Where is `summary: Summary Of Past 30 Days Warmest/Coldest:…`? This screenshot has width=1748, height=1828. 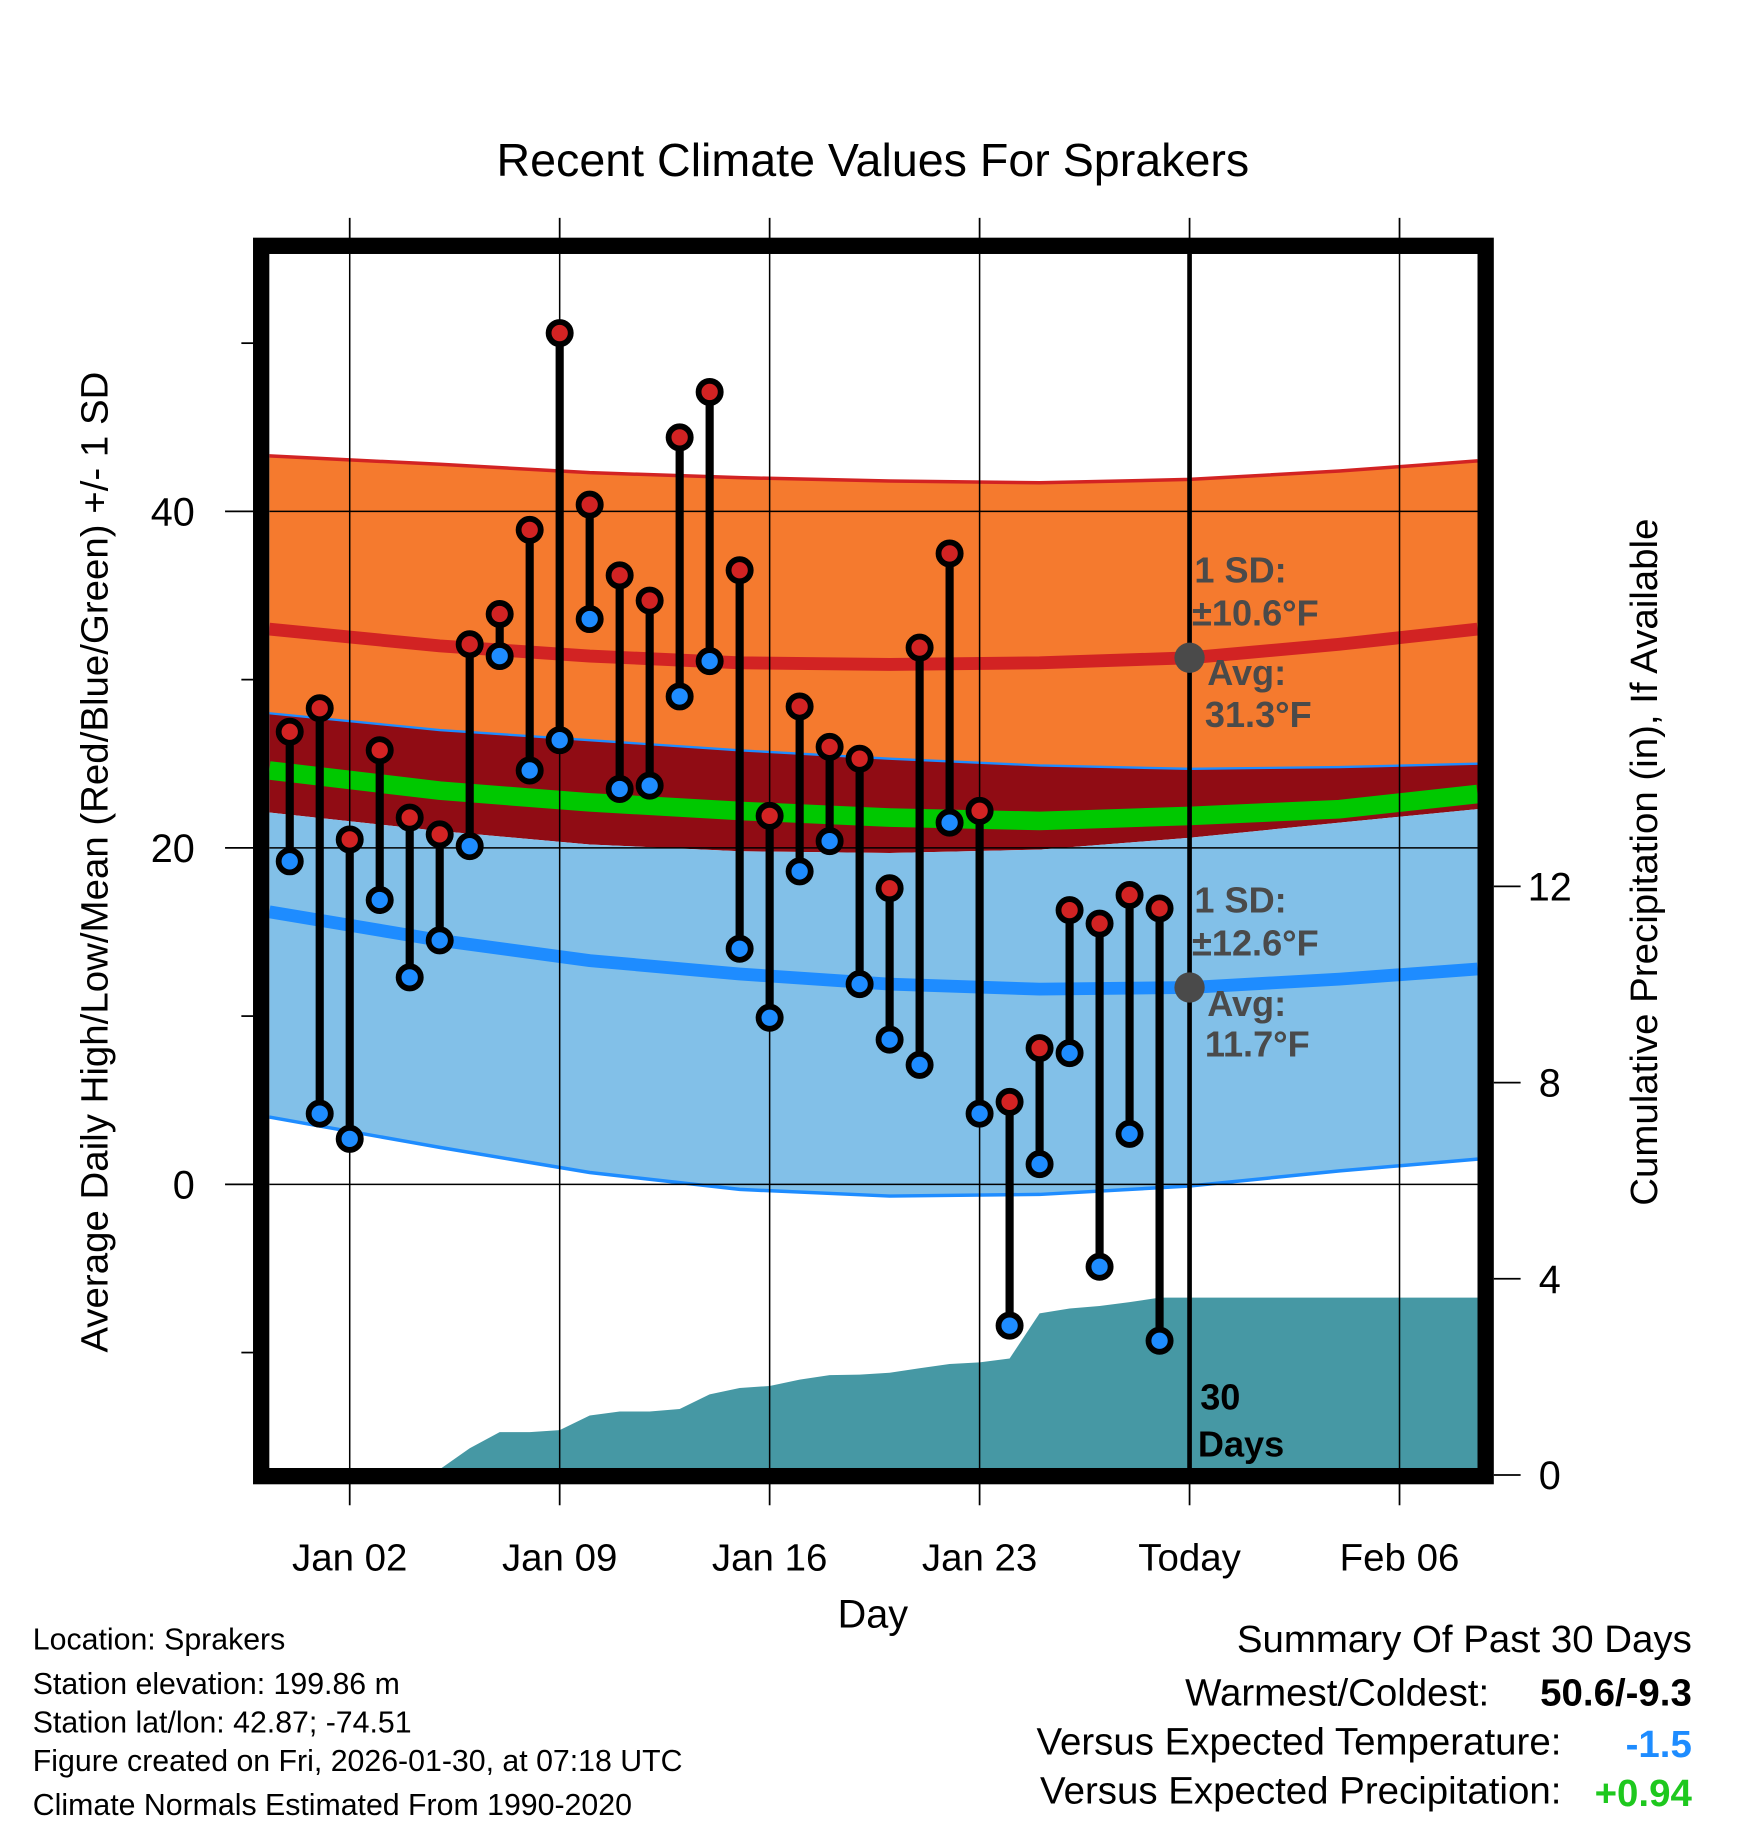
summary: Summary Of Past 30 Days Warmest/Coldest:… is located at coordinates (1364, 1716).